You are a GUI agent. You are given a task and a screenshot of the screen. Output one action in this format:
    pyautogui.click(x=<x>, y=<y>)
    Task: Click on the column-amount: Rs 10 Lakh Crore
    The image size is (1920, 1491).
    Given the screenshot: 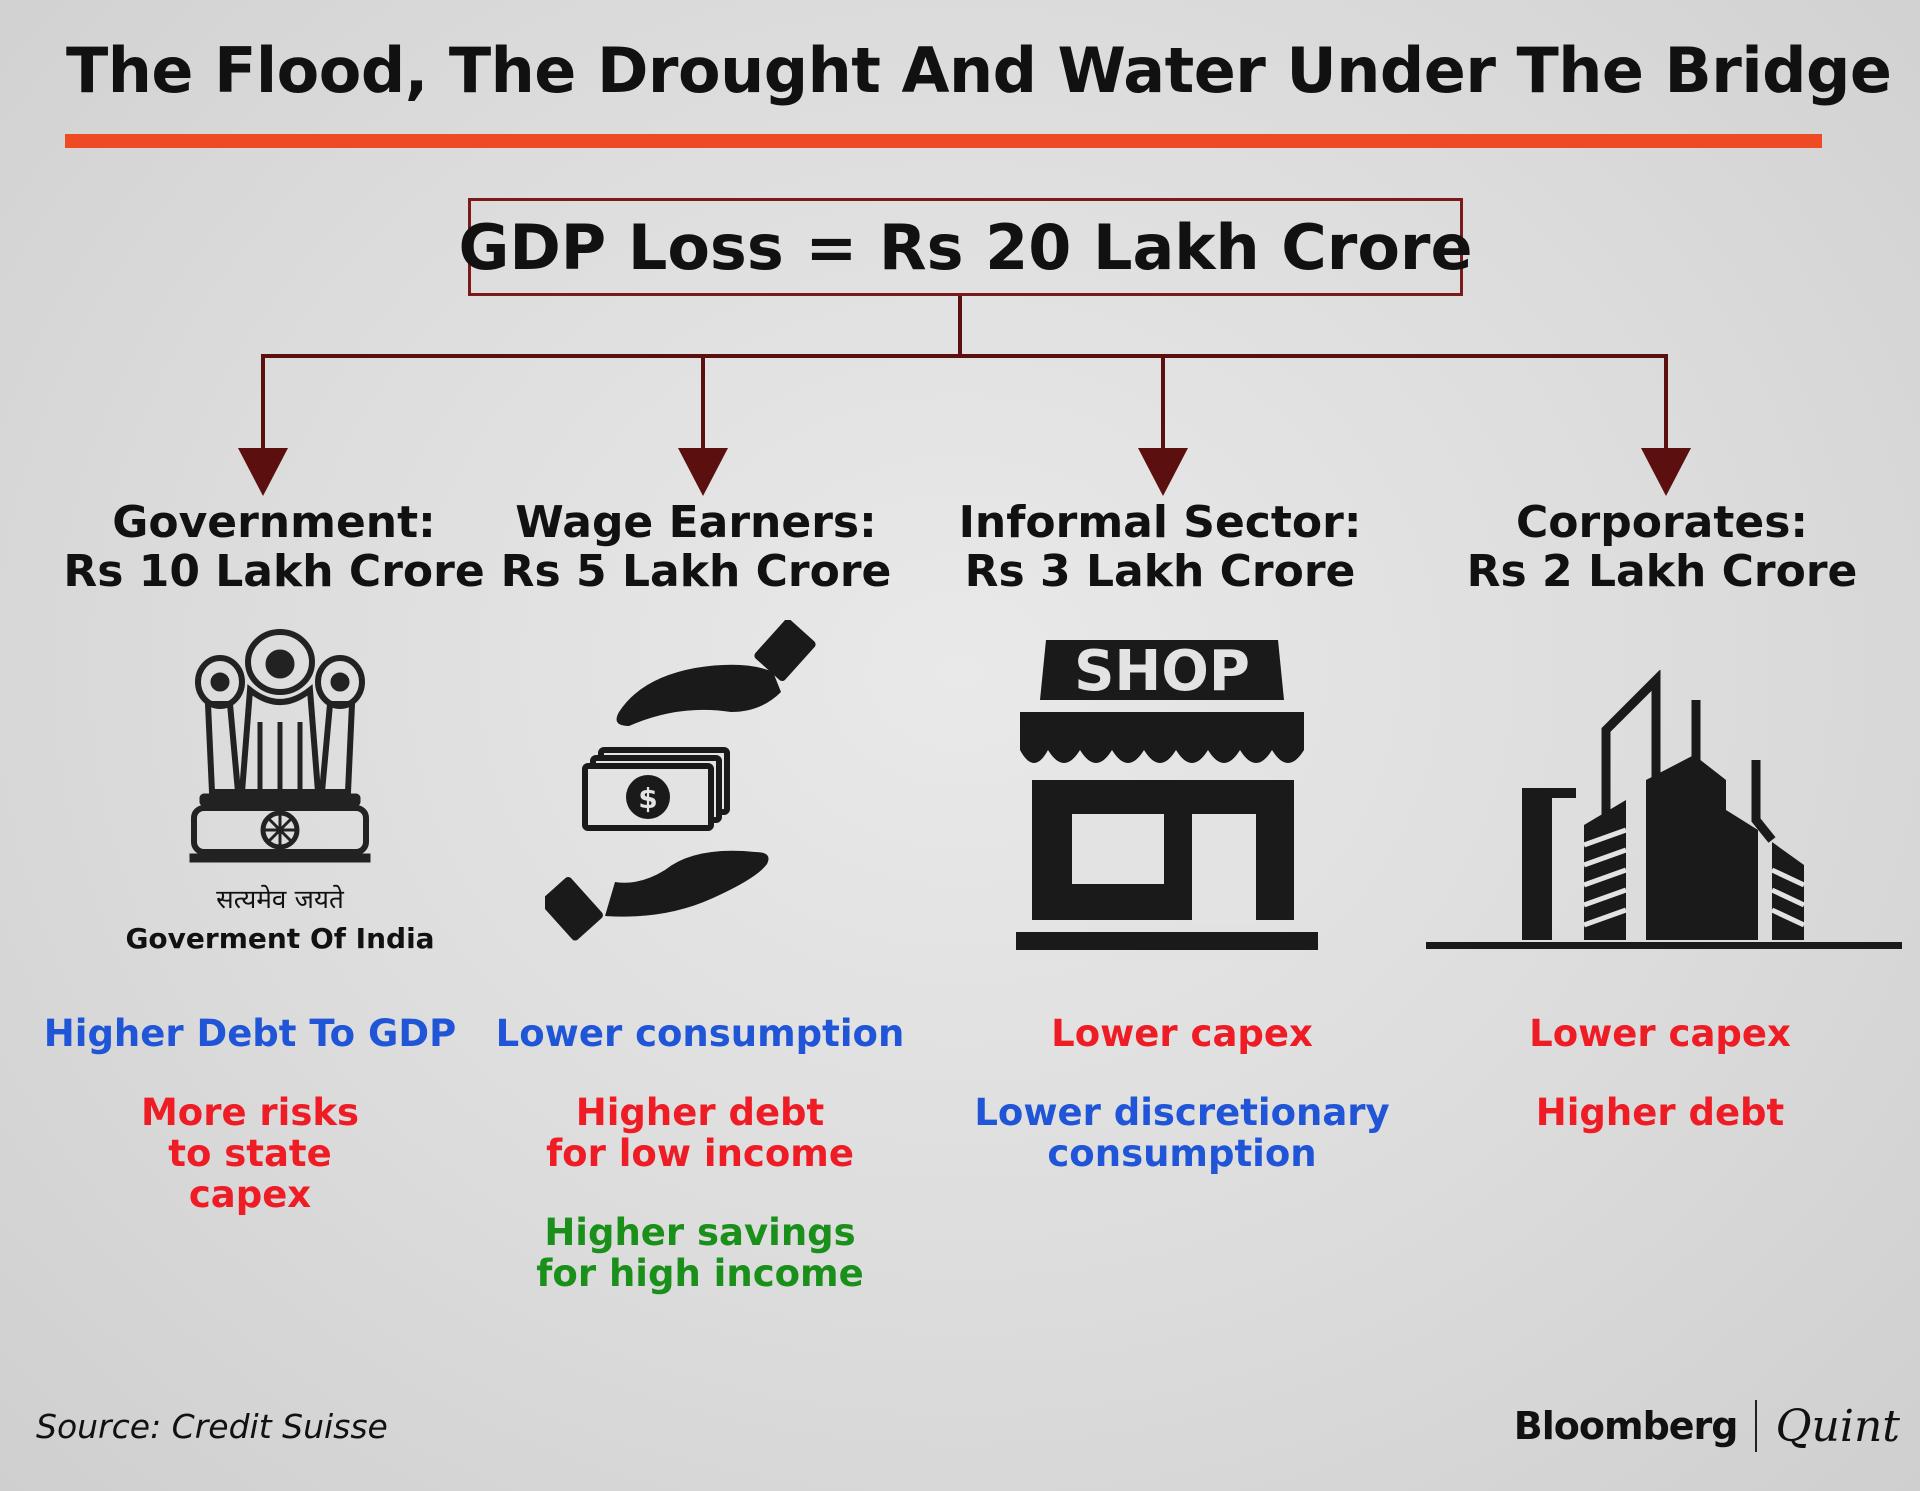 What is the action you would take?
    pyautogui.click(x=274, y=571)
    